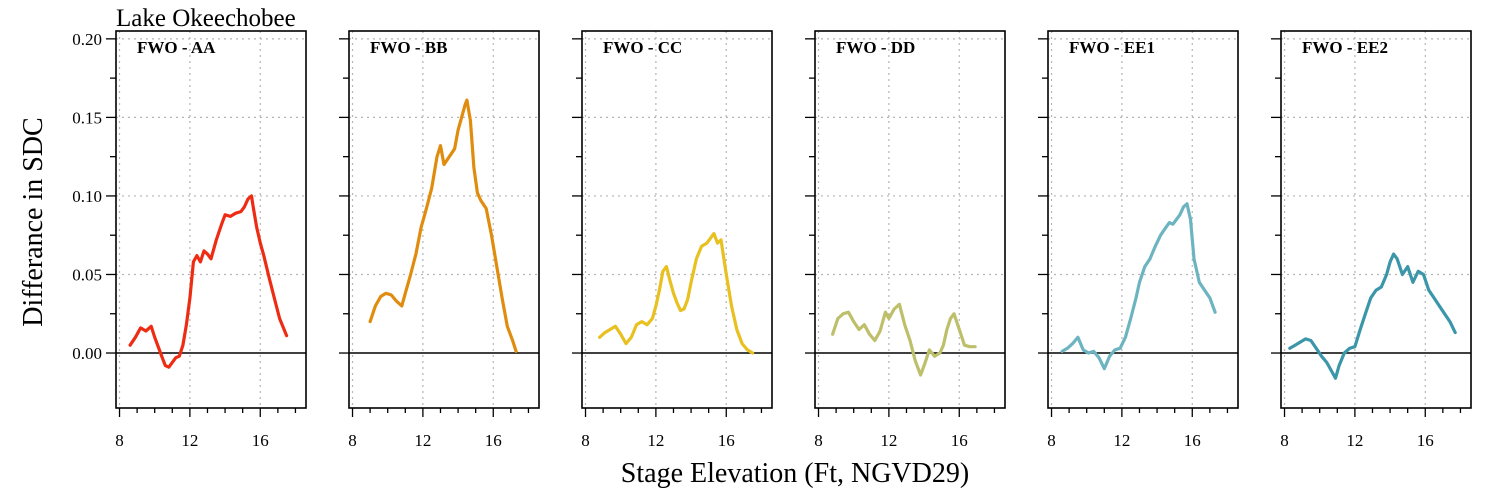  I want to click on panel-1: 8 12 16 FWO - BB, so click(439, 240).